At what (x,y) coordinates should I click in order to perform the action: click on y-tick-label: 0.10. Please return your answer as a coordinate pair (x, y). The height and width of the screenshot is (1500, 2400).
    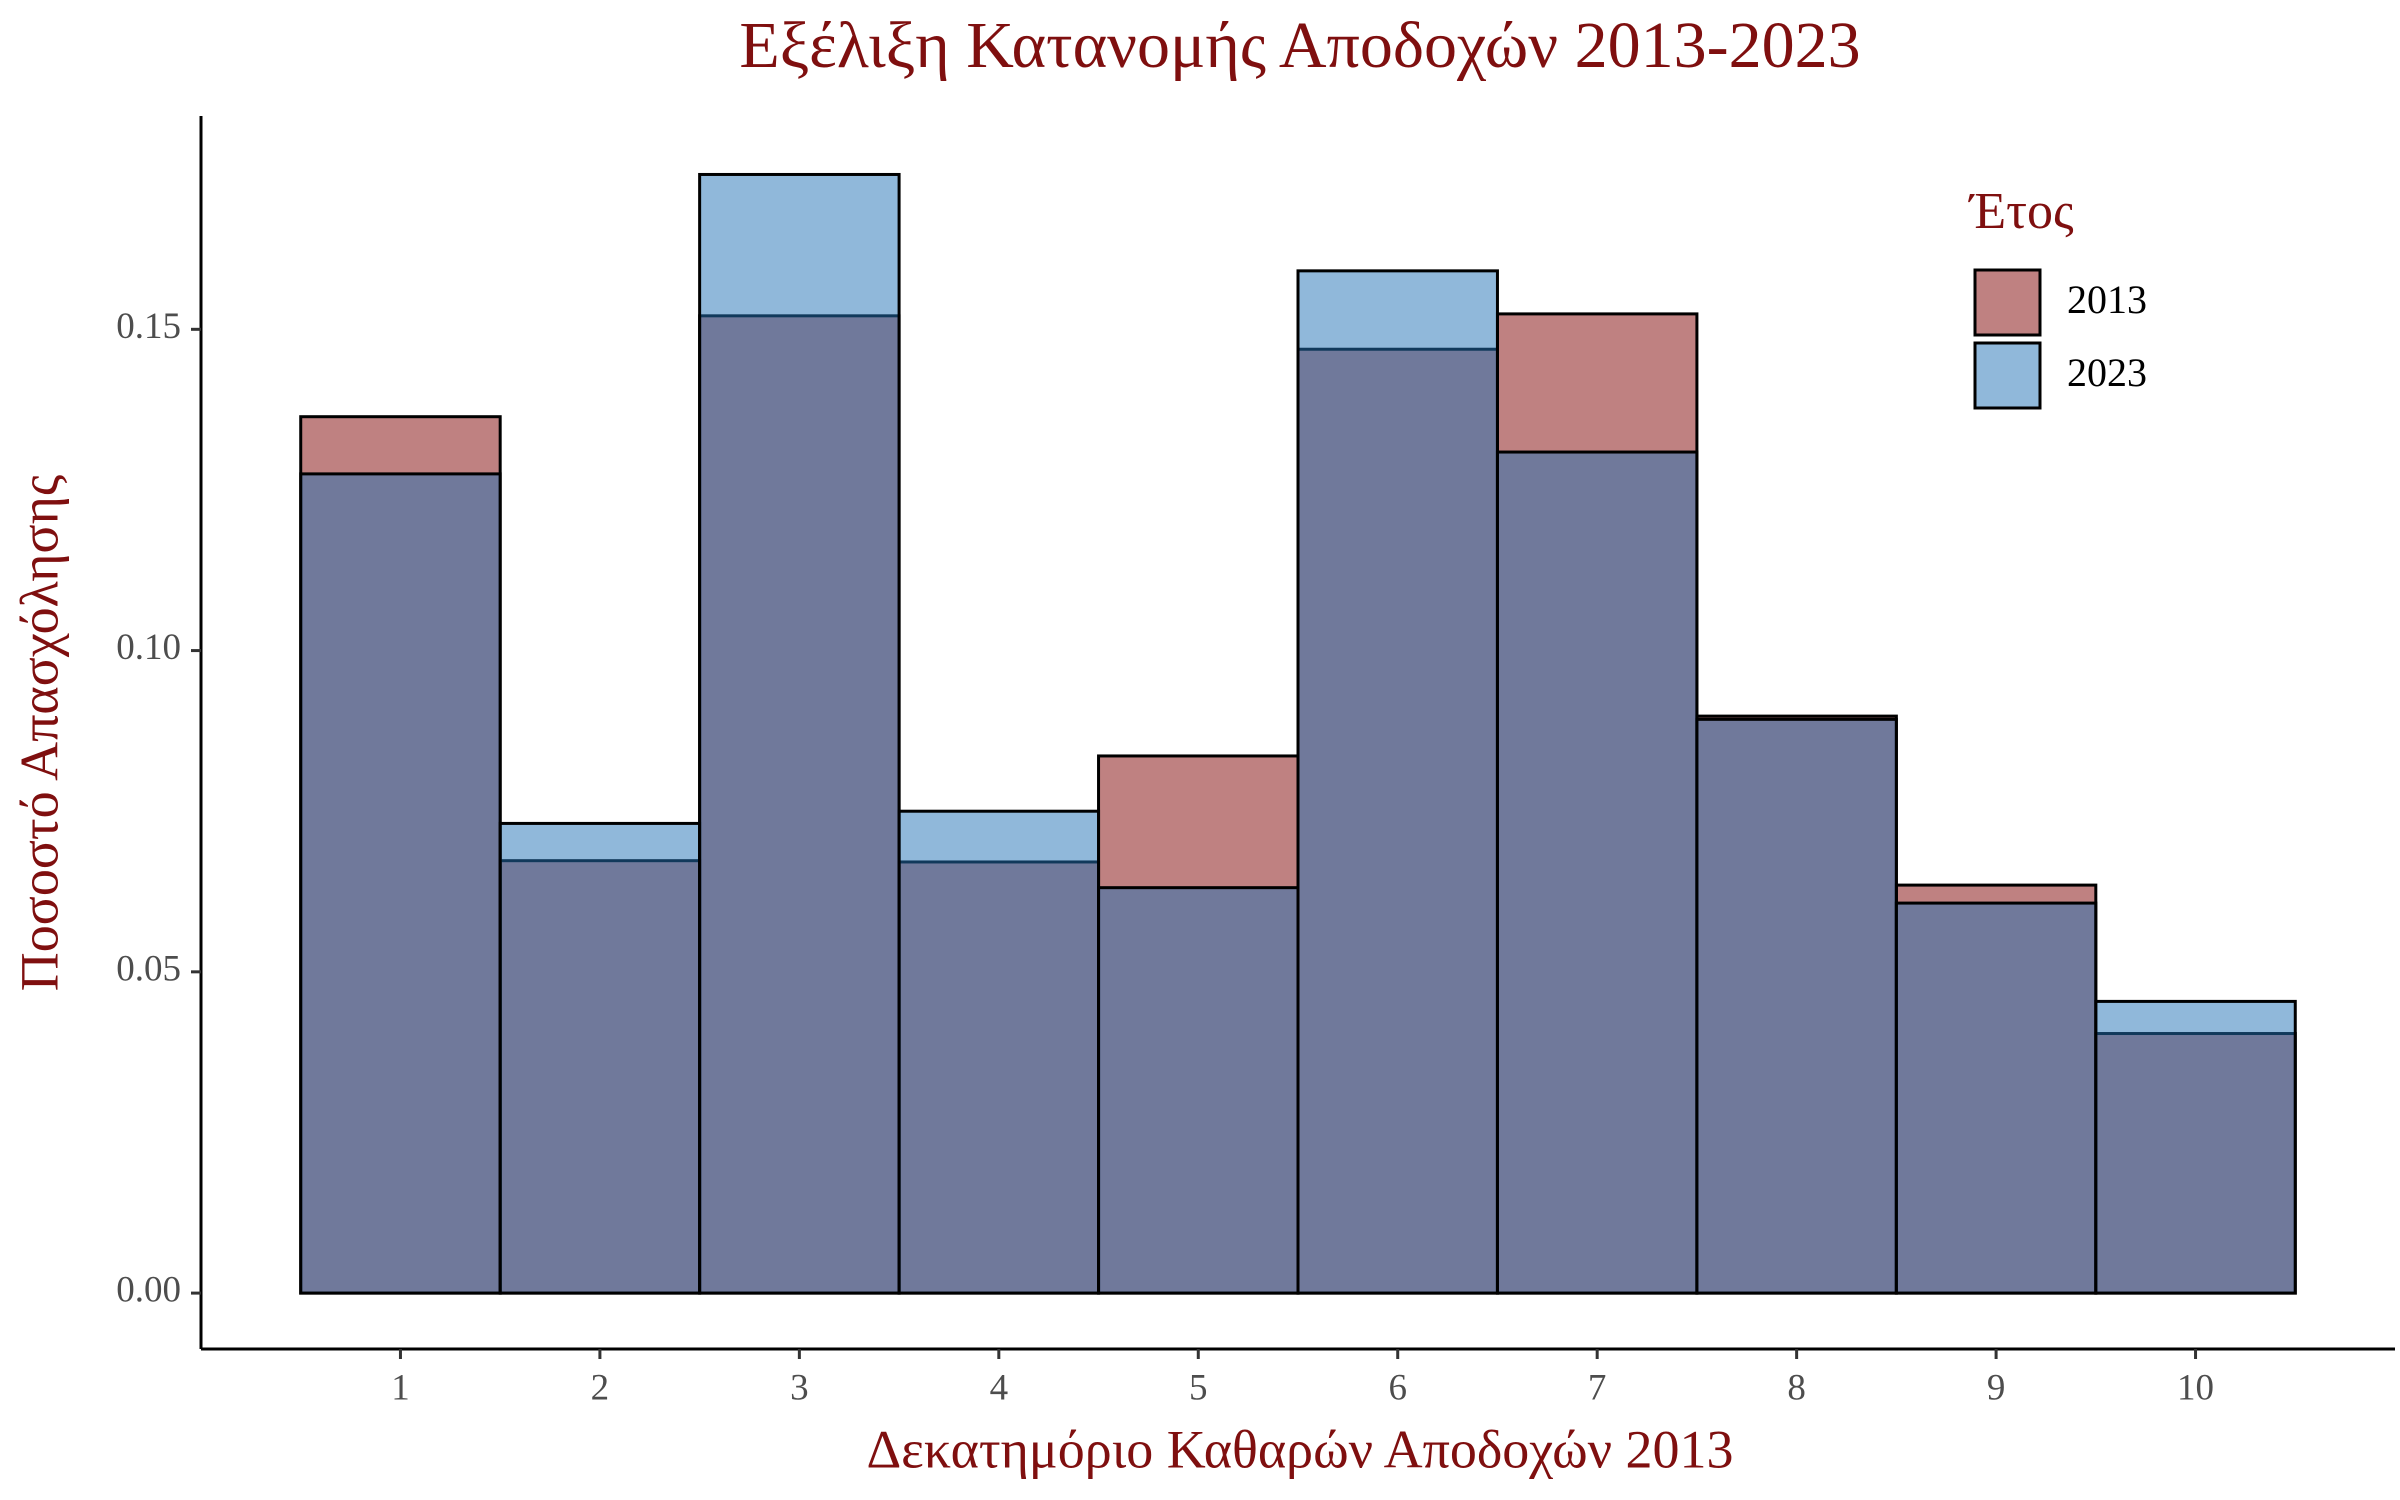
    Looking at the image, I should click on (148, 647).